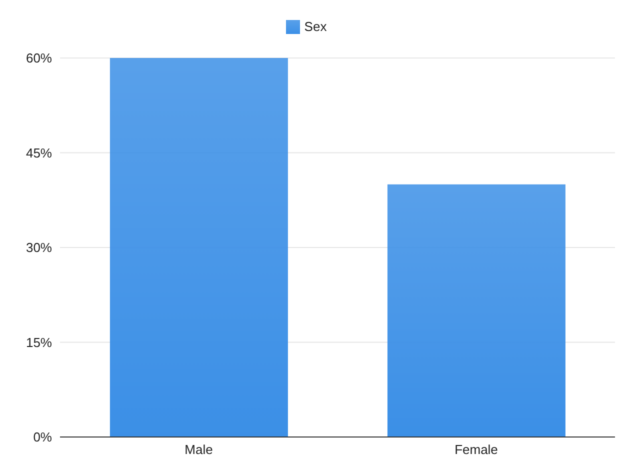 This screenshot has width=623, height=473. I want to click on x-tick-label: Male, so click(198, 450).